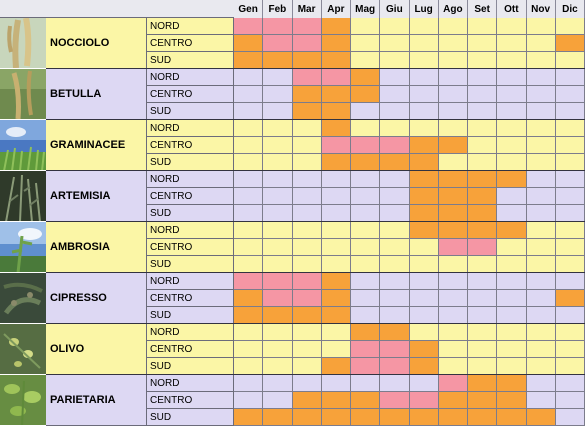  What do you see at coordinates (190, 94) in the screenshot?
I see `region-label-centro: CENTRO` at bounding box center [190, 94].